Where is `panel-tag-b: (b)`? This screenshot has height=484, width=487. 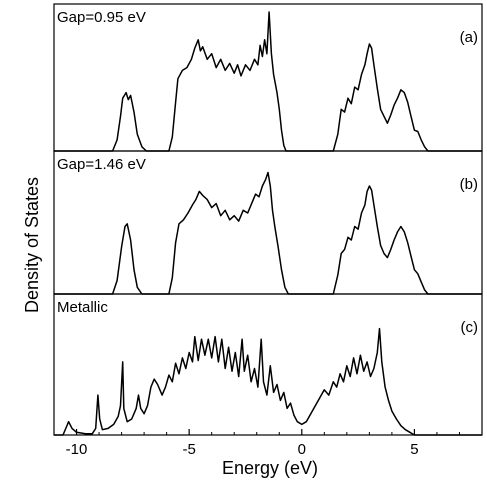
panel-tag-b: (b) is located at coordinates (469, 184).